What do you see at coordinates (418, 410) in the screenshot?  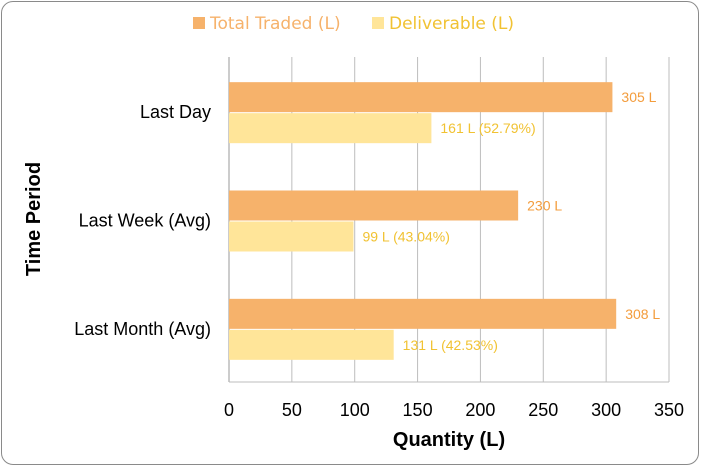 I see `x-tick-label: 150` at bounding box center [418, 410].